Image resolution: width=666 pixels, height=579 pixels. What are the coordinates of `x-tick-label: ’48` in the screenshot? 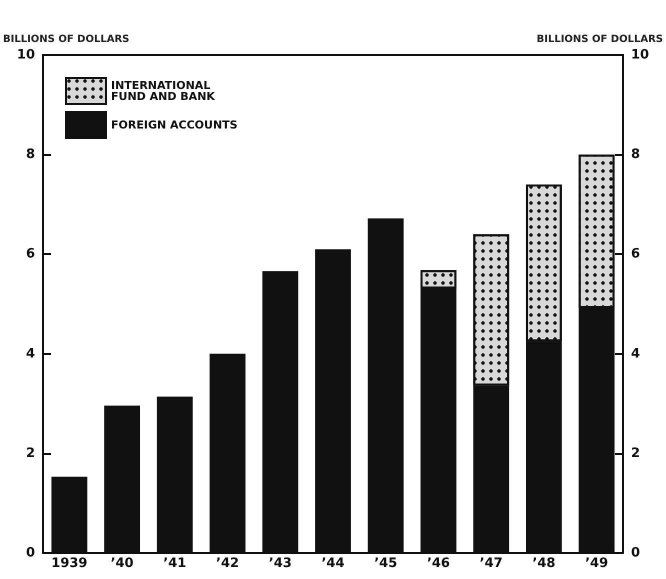 It's located at (544, 563).